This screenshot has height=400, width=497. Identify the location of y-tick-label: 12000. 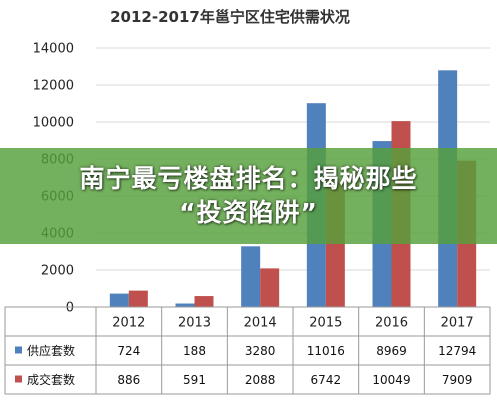
(53, 86).